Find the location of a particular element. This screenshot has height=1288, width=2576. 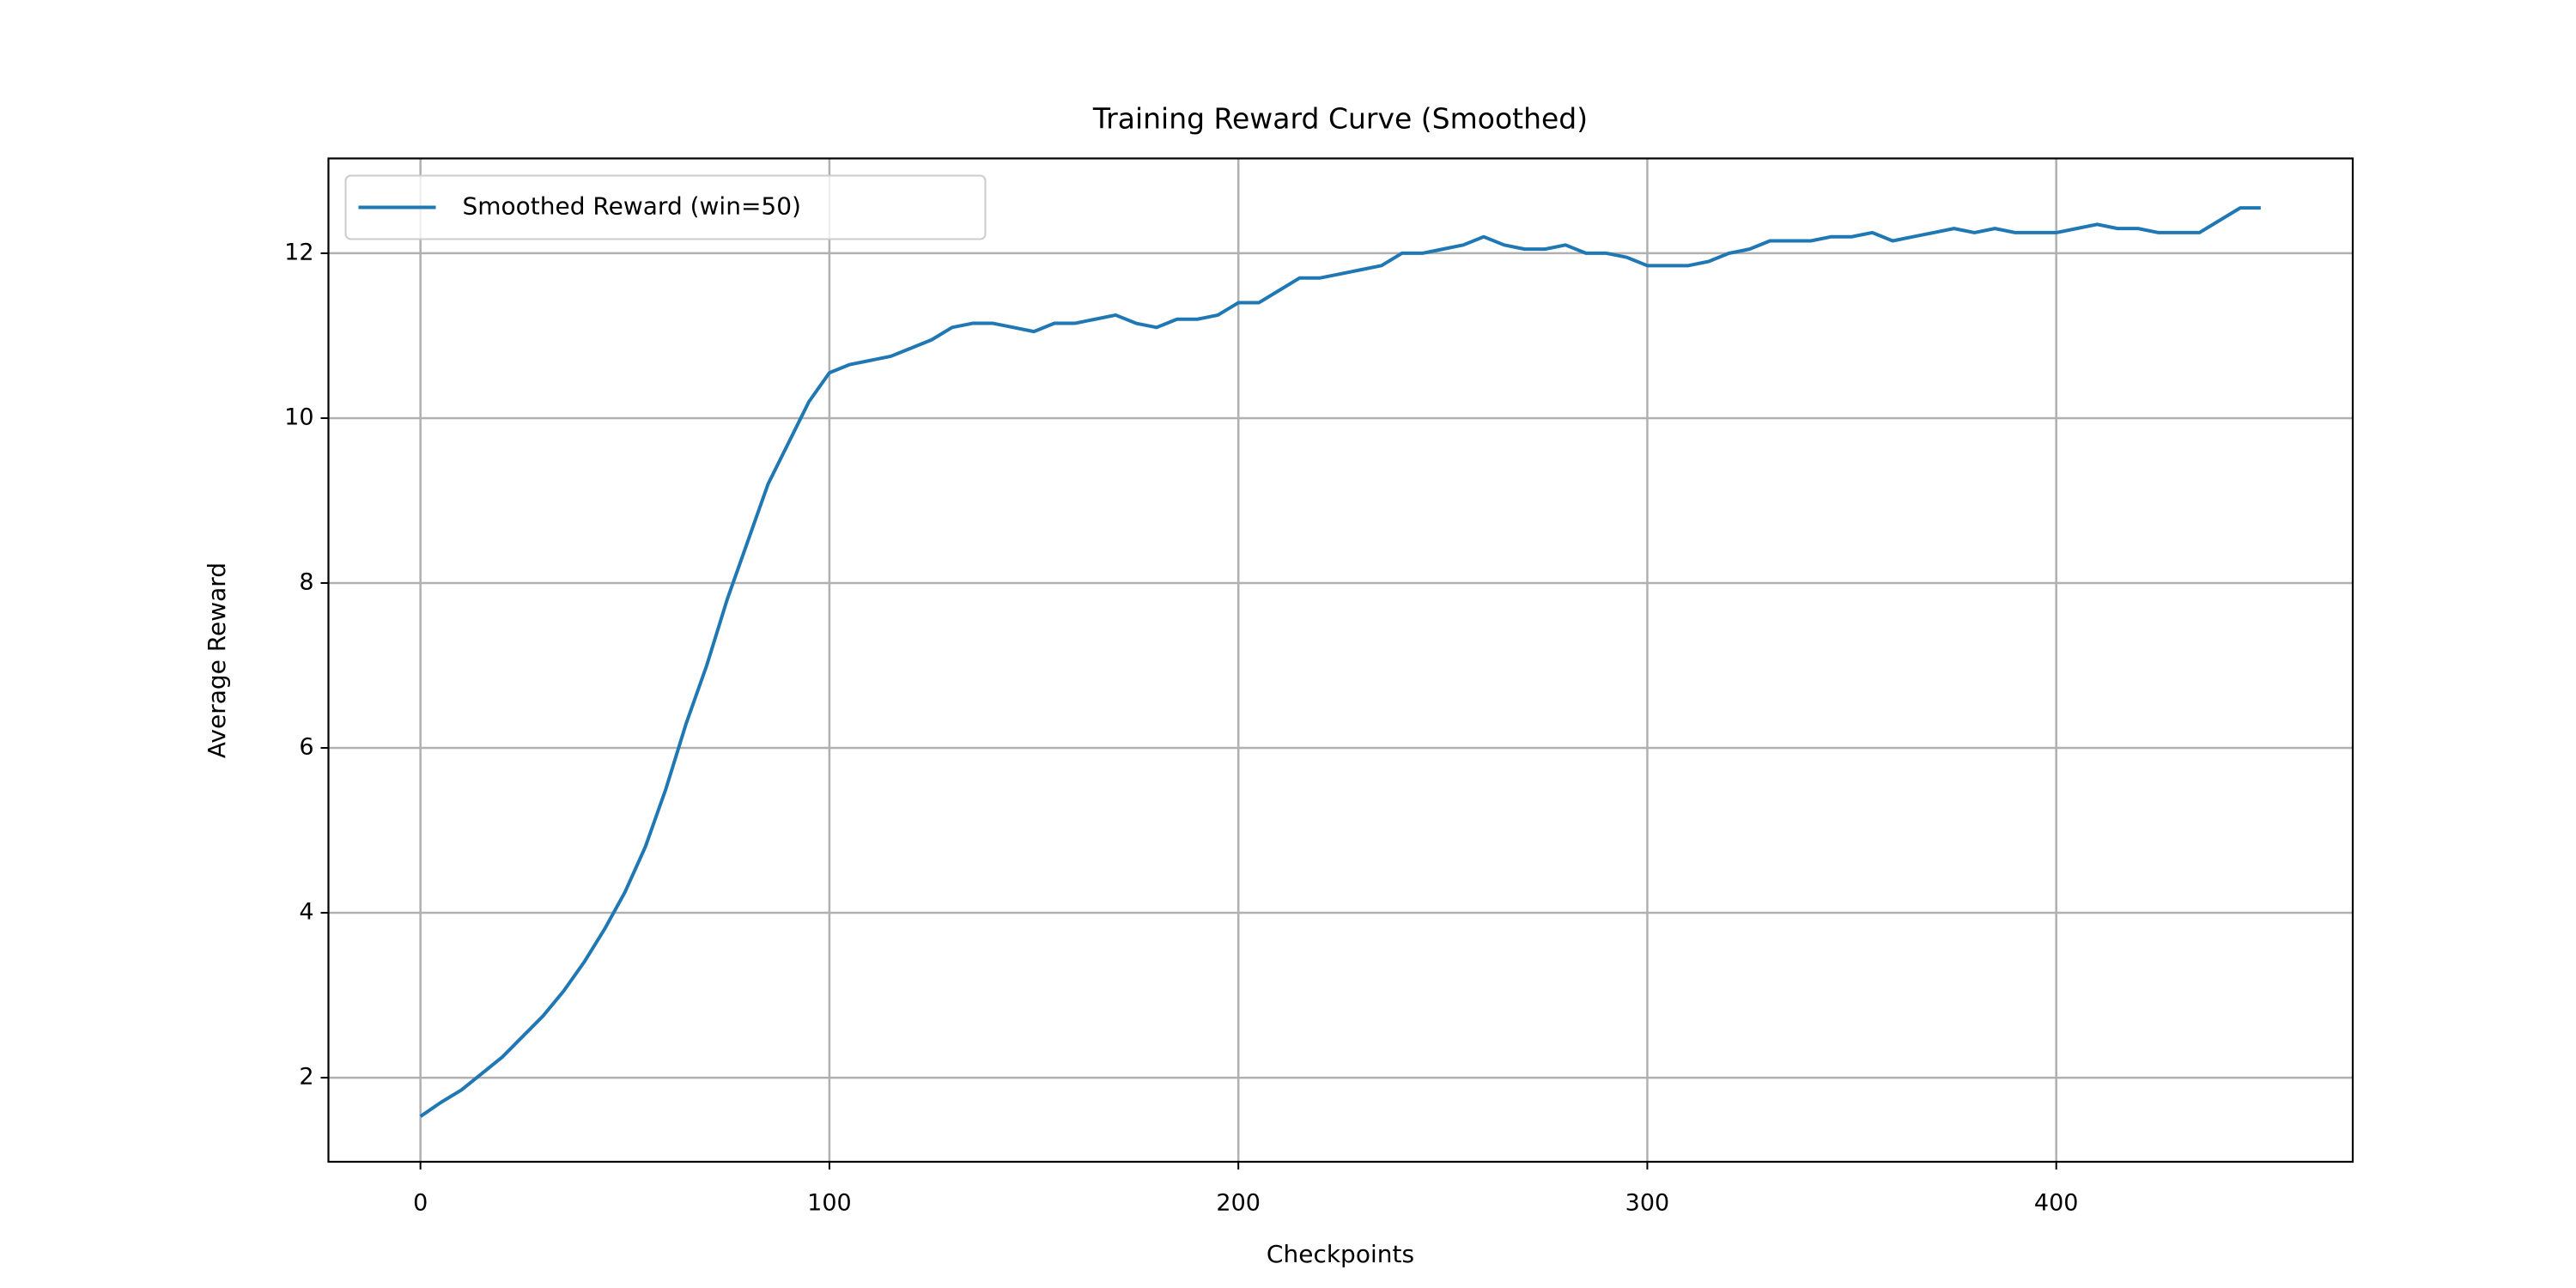

legend-box is located at coordinates (665, 207).